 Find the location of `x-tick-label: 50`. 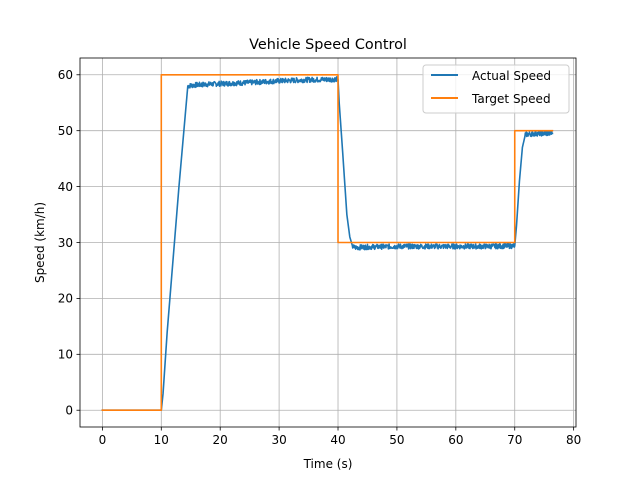

x-tick-label: 50 is located at coordinates (396, 440).